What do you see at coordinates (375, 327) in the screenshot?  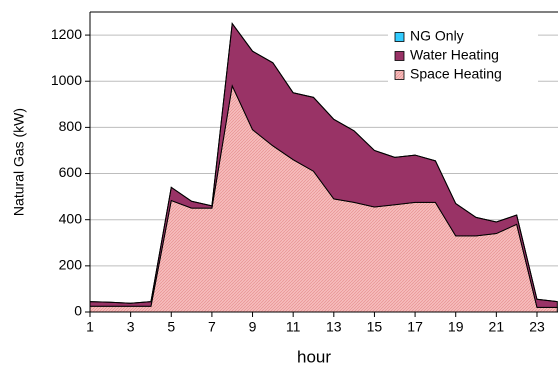 I see `x-tick-label: 15` at bounding box center [375, 327].